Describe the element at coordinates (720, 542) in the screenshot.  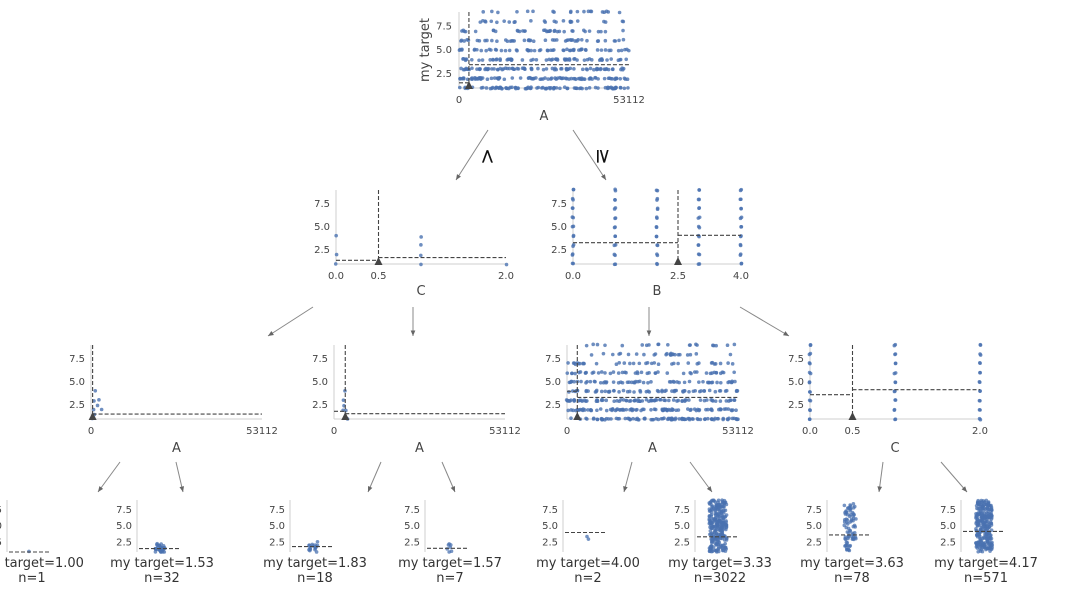
I see `leaf-6: 2.5 5.0 7.5 my target=3.33n=3022` at that location.